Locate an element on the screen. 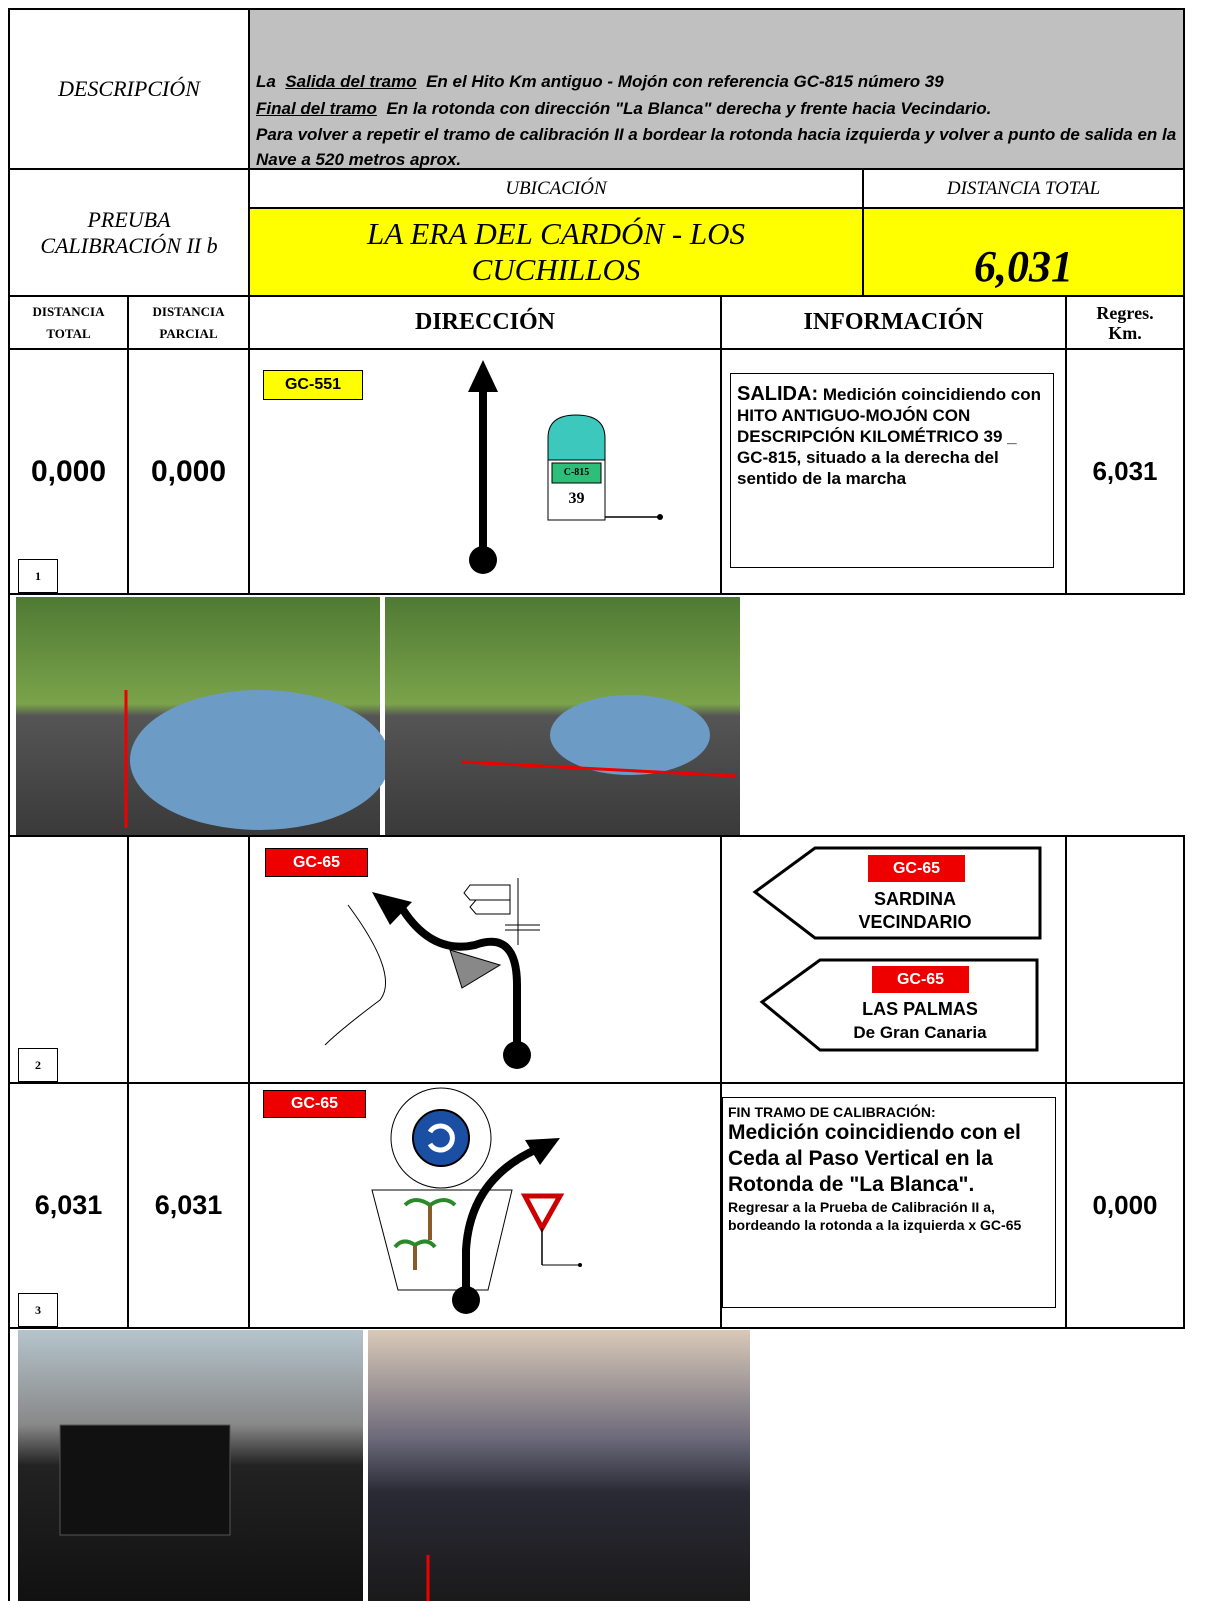 This screenshot has height=1601, width=1208. distance-partial is located at coordinates (188, 959).